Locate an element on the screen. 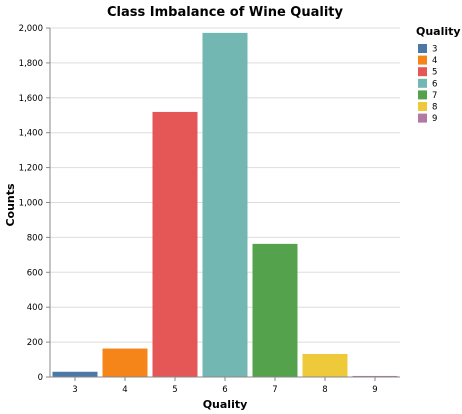 This screenshot has width=462, height=414. y-tick-label: 1,800 is located at coordinates (31, 64).